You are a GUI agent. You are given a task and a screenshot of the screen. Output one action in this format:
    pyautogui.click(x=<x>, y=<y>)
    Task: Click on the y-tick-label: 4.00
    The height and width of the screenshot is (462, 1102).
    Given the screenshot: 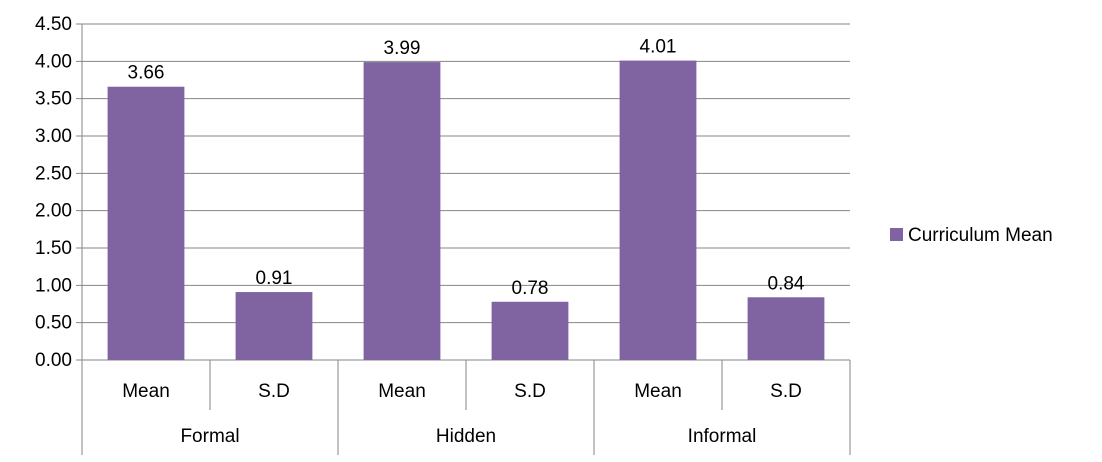 What is the action you would take?
    pyautogui.click(x=53, y=61)
    